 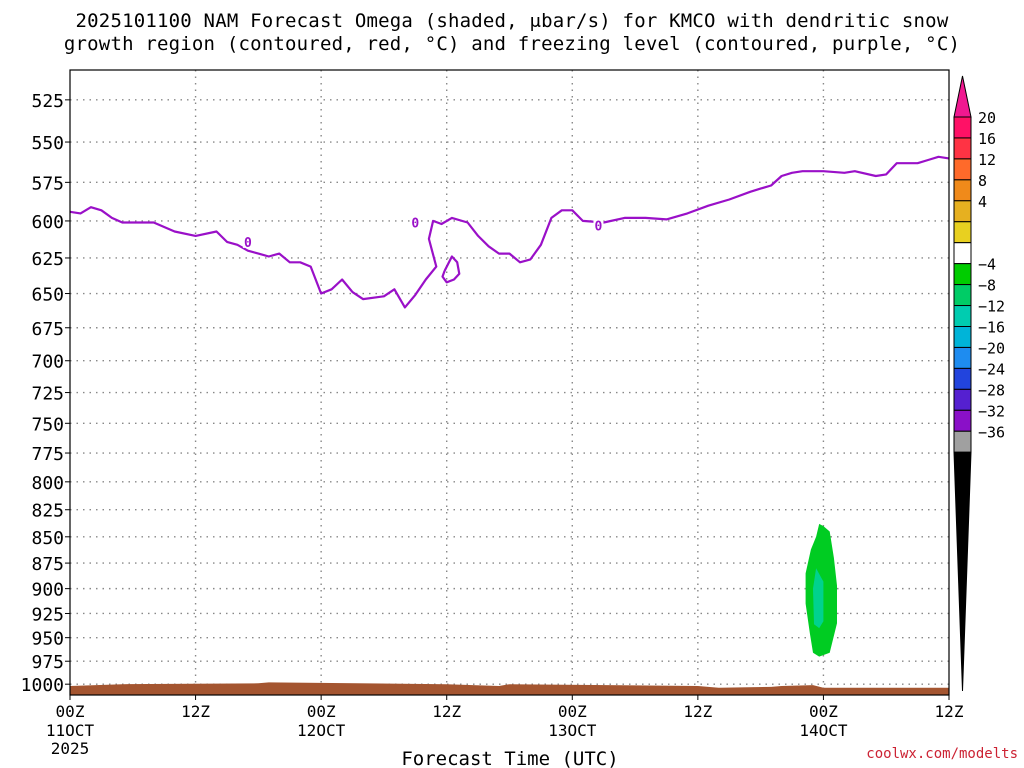 What do you see at coordinates (47, 454) in the screenshot?
I see `y-tick-label: 775` at bounding box center [47, 454].